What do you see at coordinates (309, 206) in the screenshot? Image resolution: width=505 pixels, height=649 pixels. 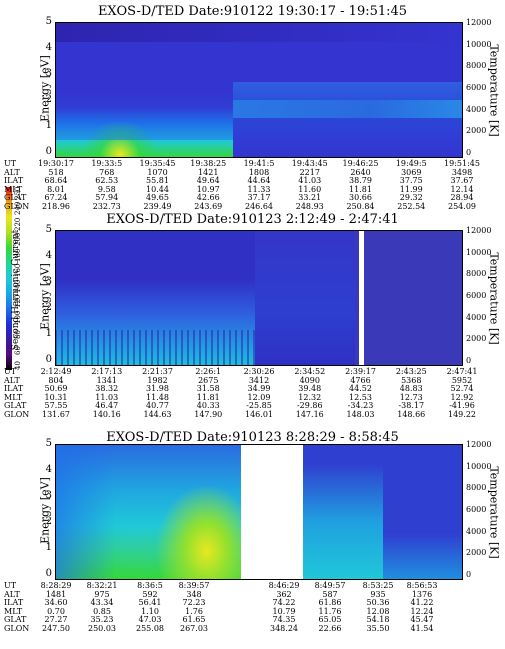 I see `ephemeris-cell: 248.93` at bounding box center [309, 206].